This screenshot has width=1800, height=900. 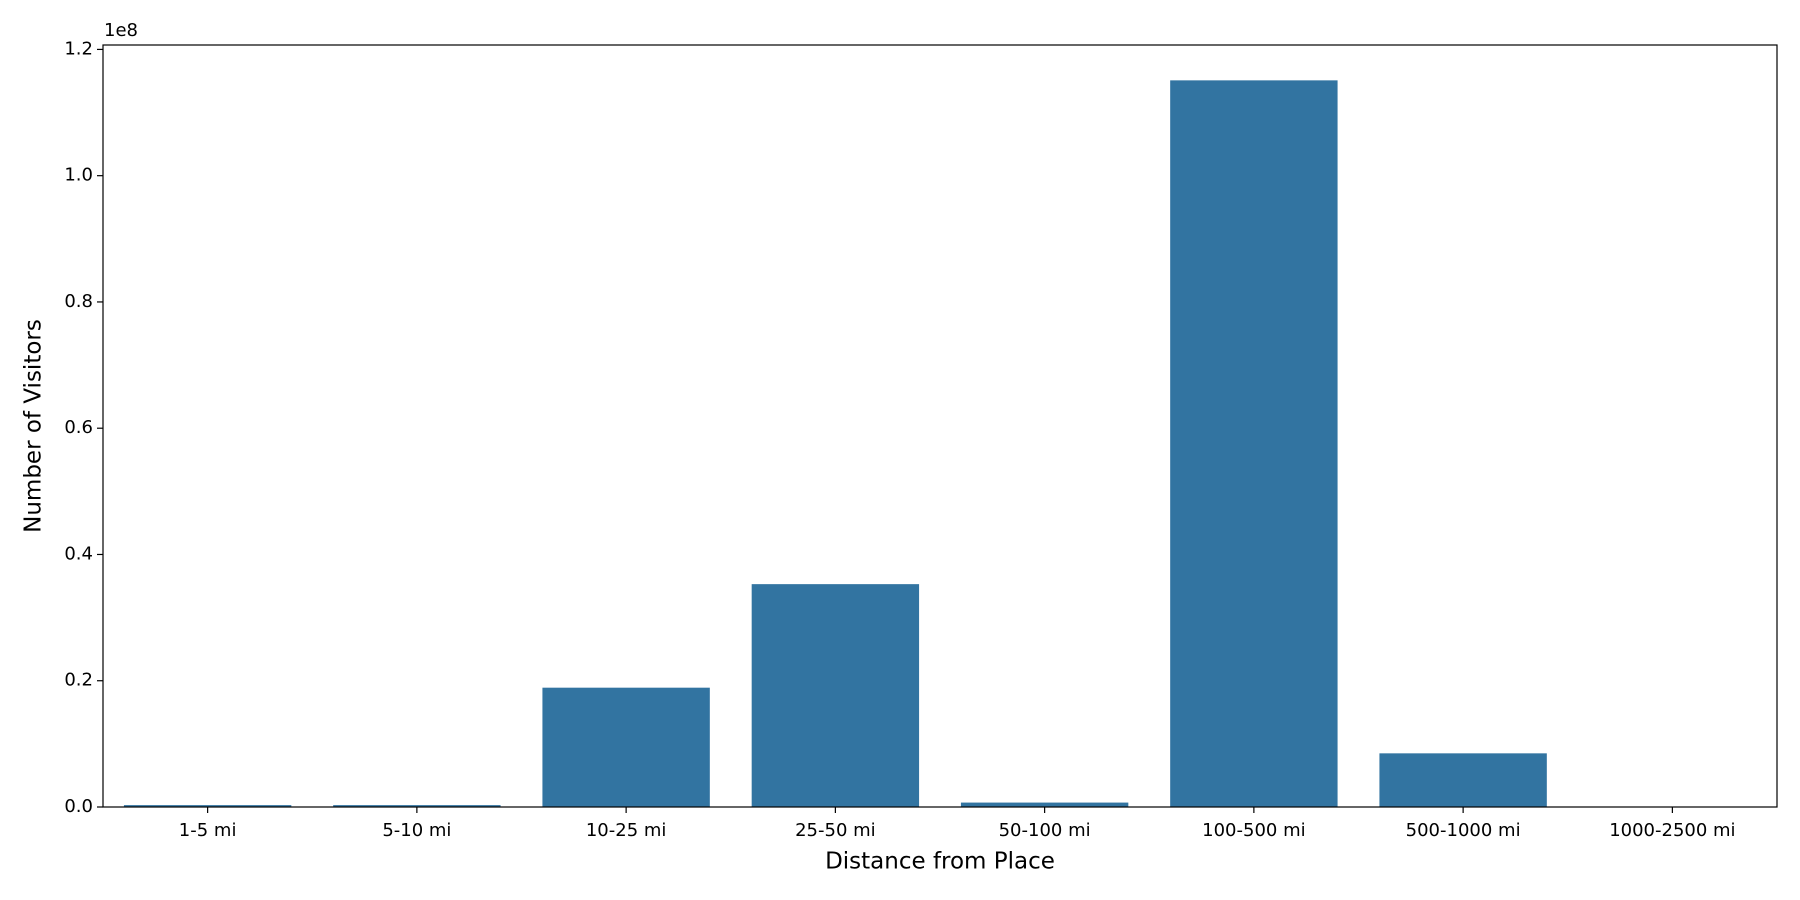 I want to click on x-tick-label: 5-10 mi, so click(x=416, y=830).